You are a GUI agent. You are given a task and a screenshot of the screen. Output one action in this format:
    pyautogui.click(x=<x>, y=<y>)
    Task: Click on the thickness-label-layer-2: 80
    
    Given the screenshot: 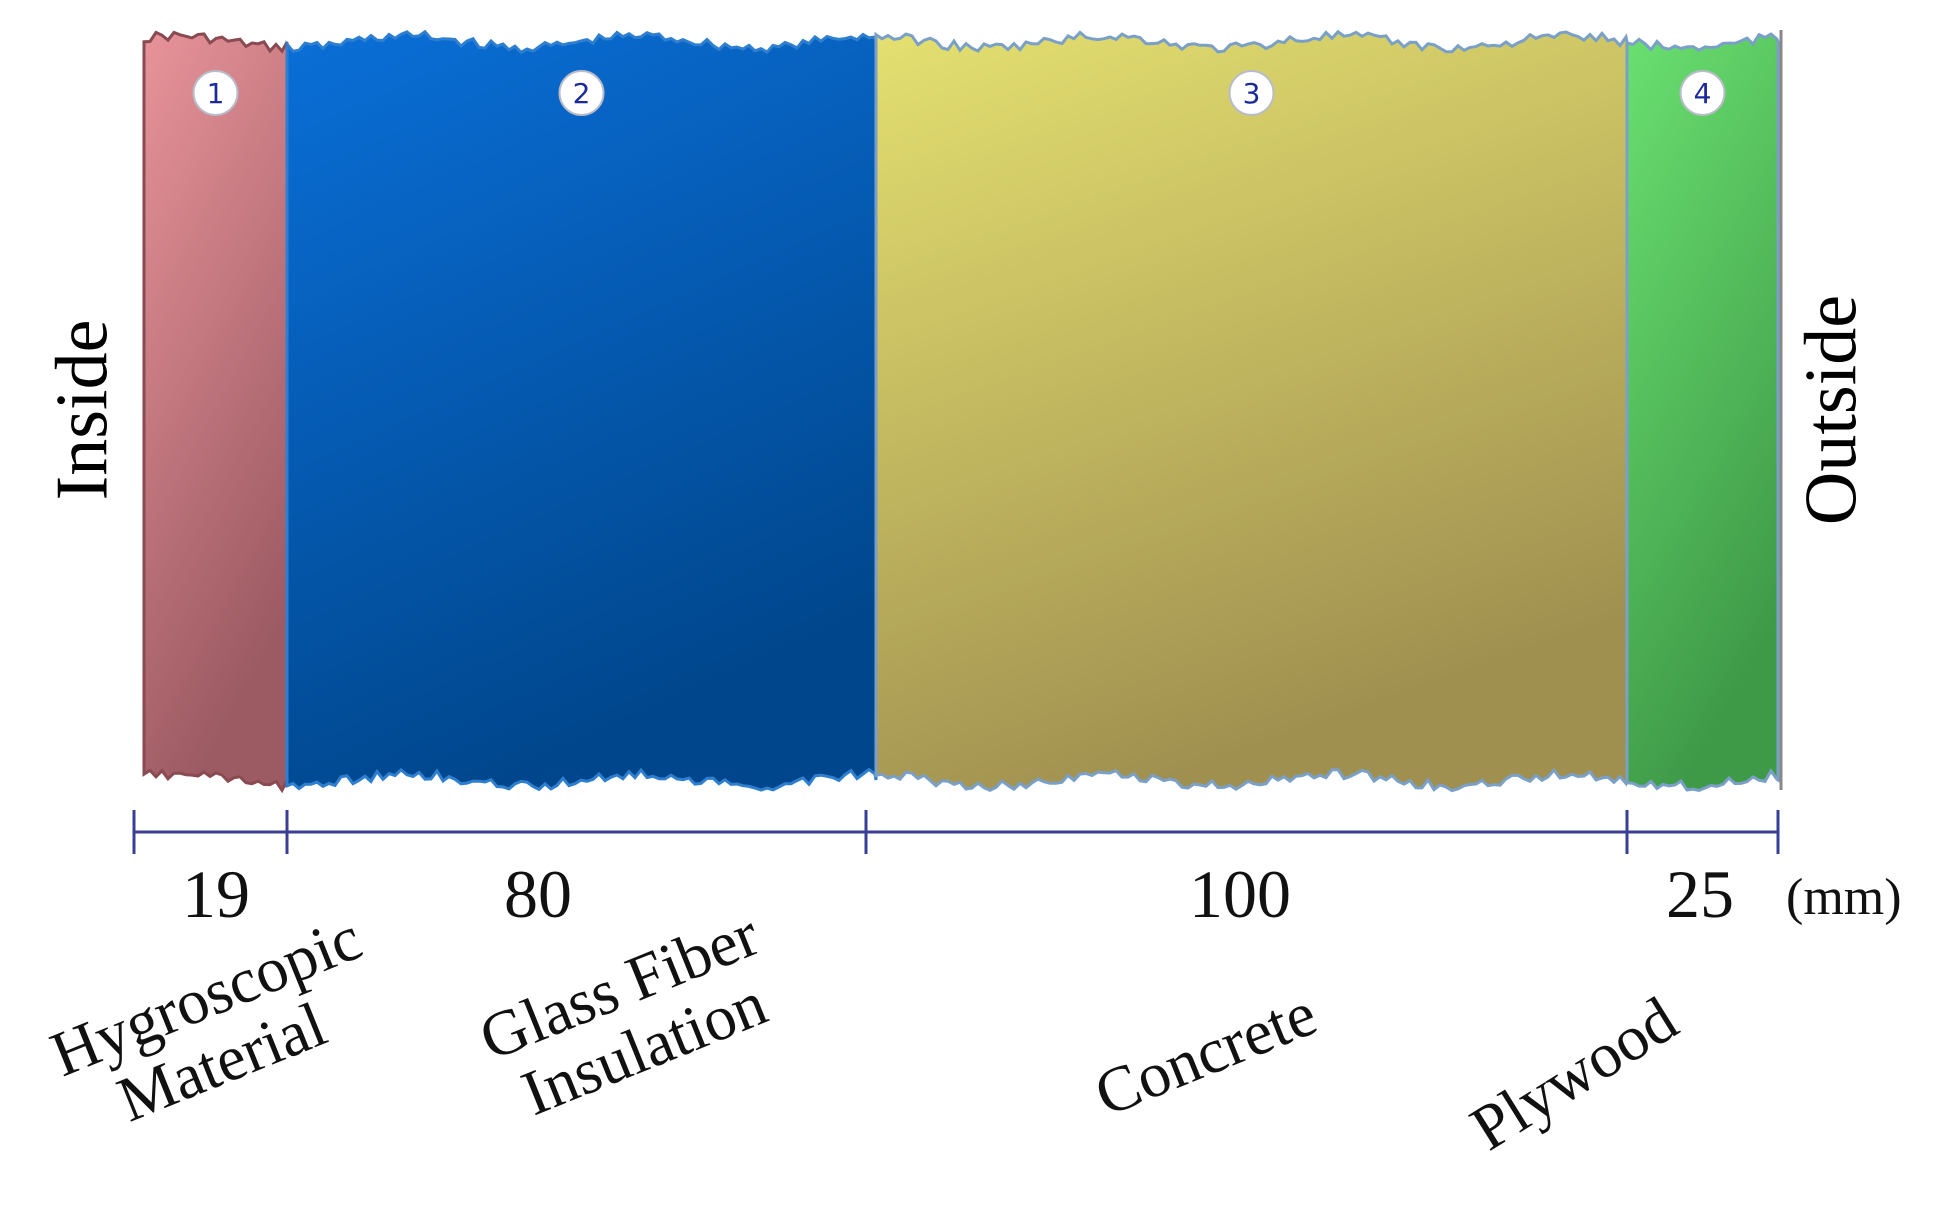 What is the action you would take?
    pyautogui.click(x=538, y=894)
    